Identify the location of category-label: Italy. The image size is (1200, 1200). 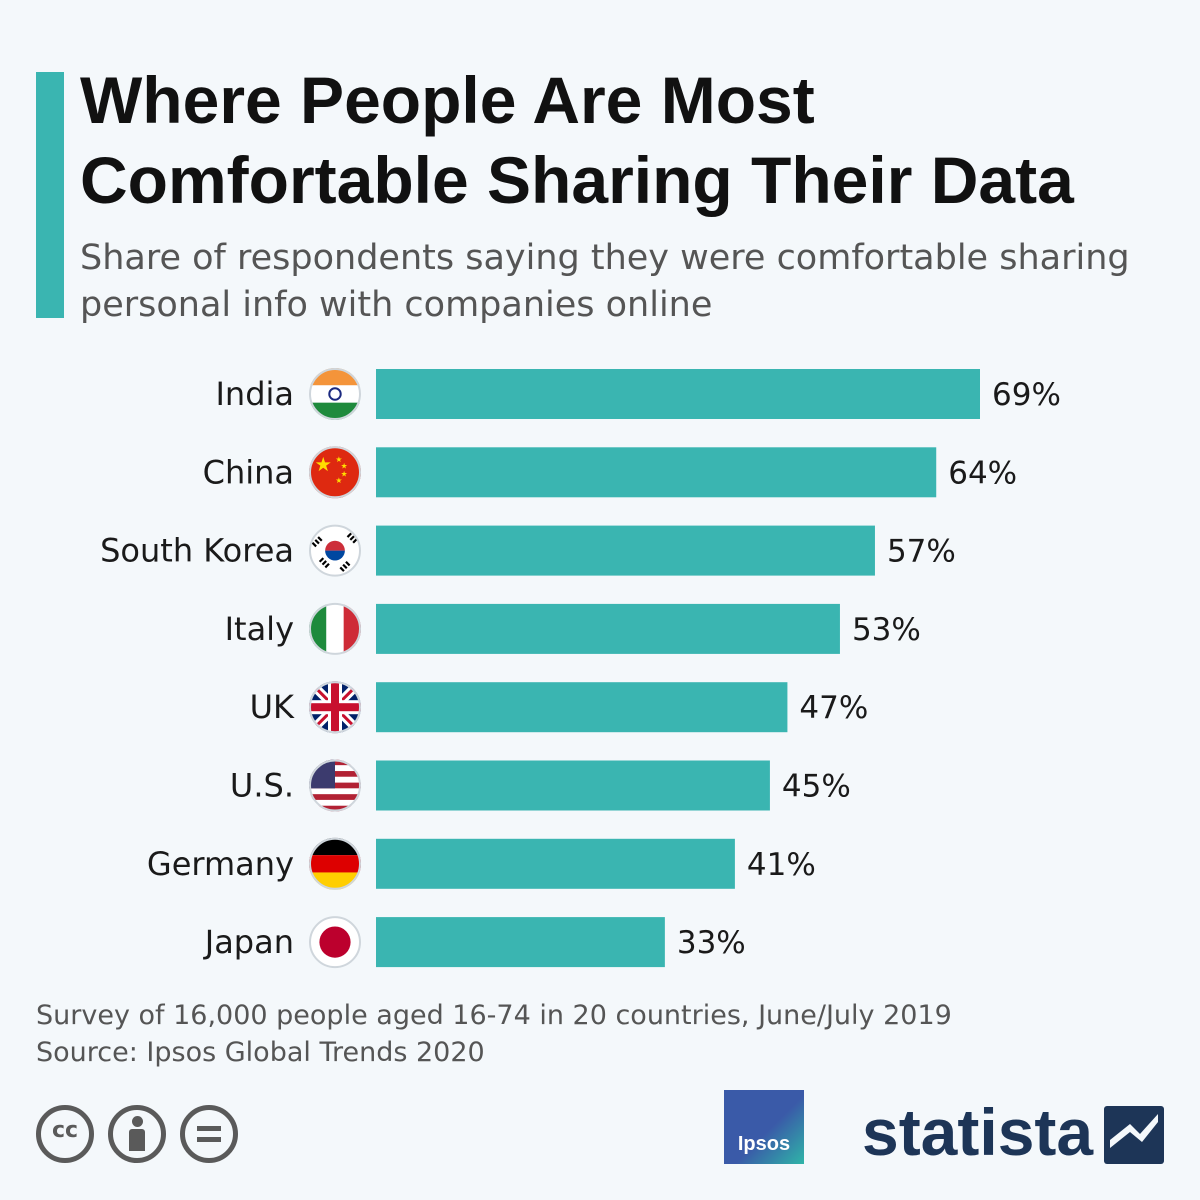
(259, 629).